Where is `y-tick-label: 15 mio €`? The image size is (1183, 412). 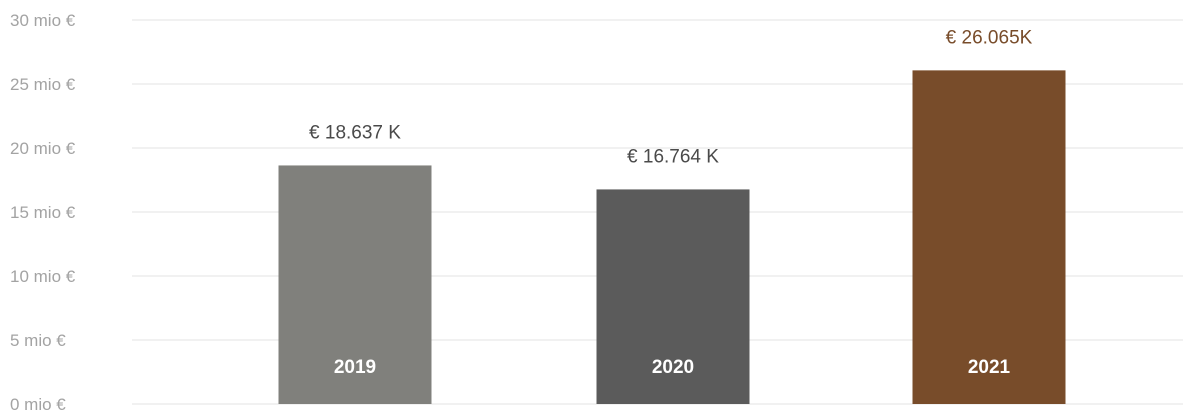
y-tick-label: 15 mio € is located at coordinates (43, 212).